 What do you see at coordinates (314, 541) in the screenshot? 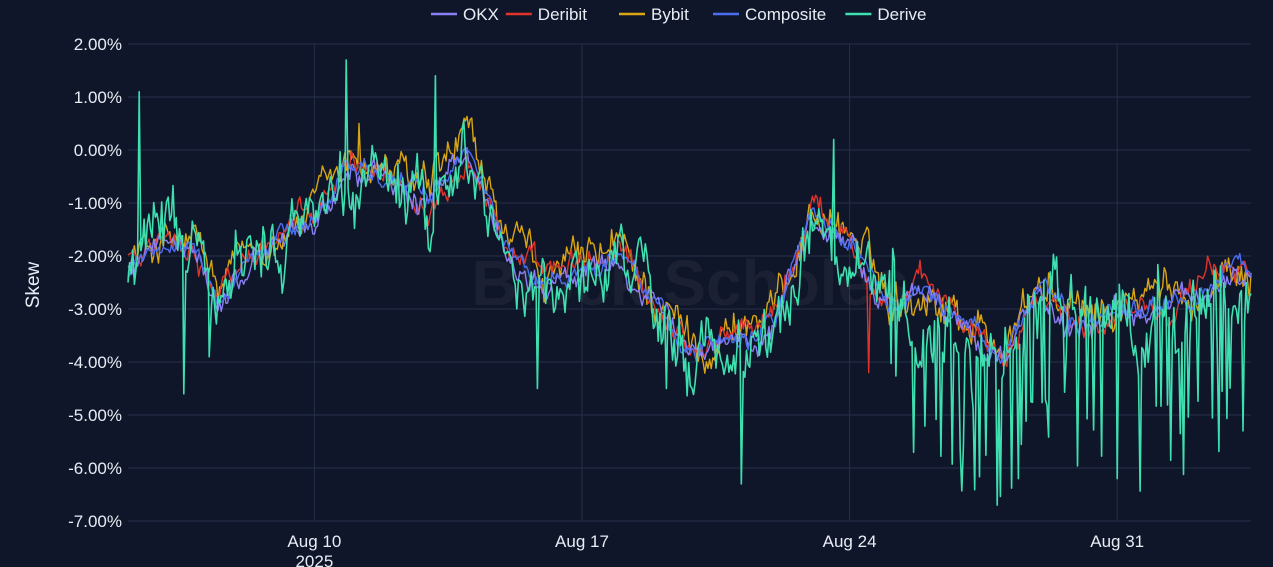
I see `x-tick-label: Aug 10` at bounding box center [314, 541].